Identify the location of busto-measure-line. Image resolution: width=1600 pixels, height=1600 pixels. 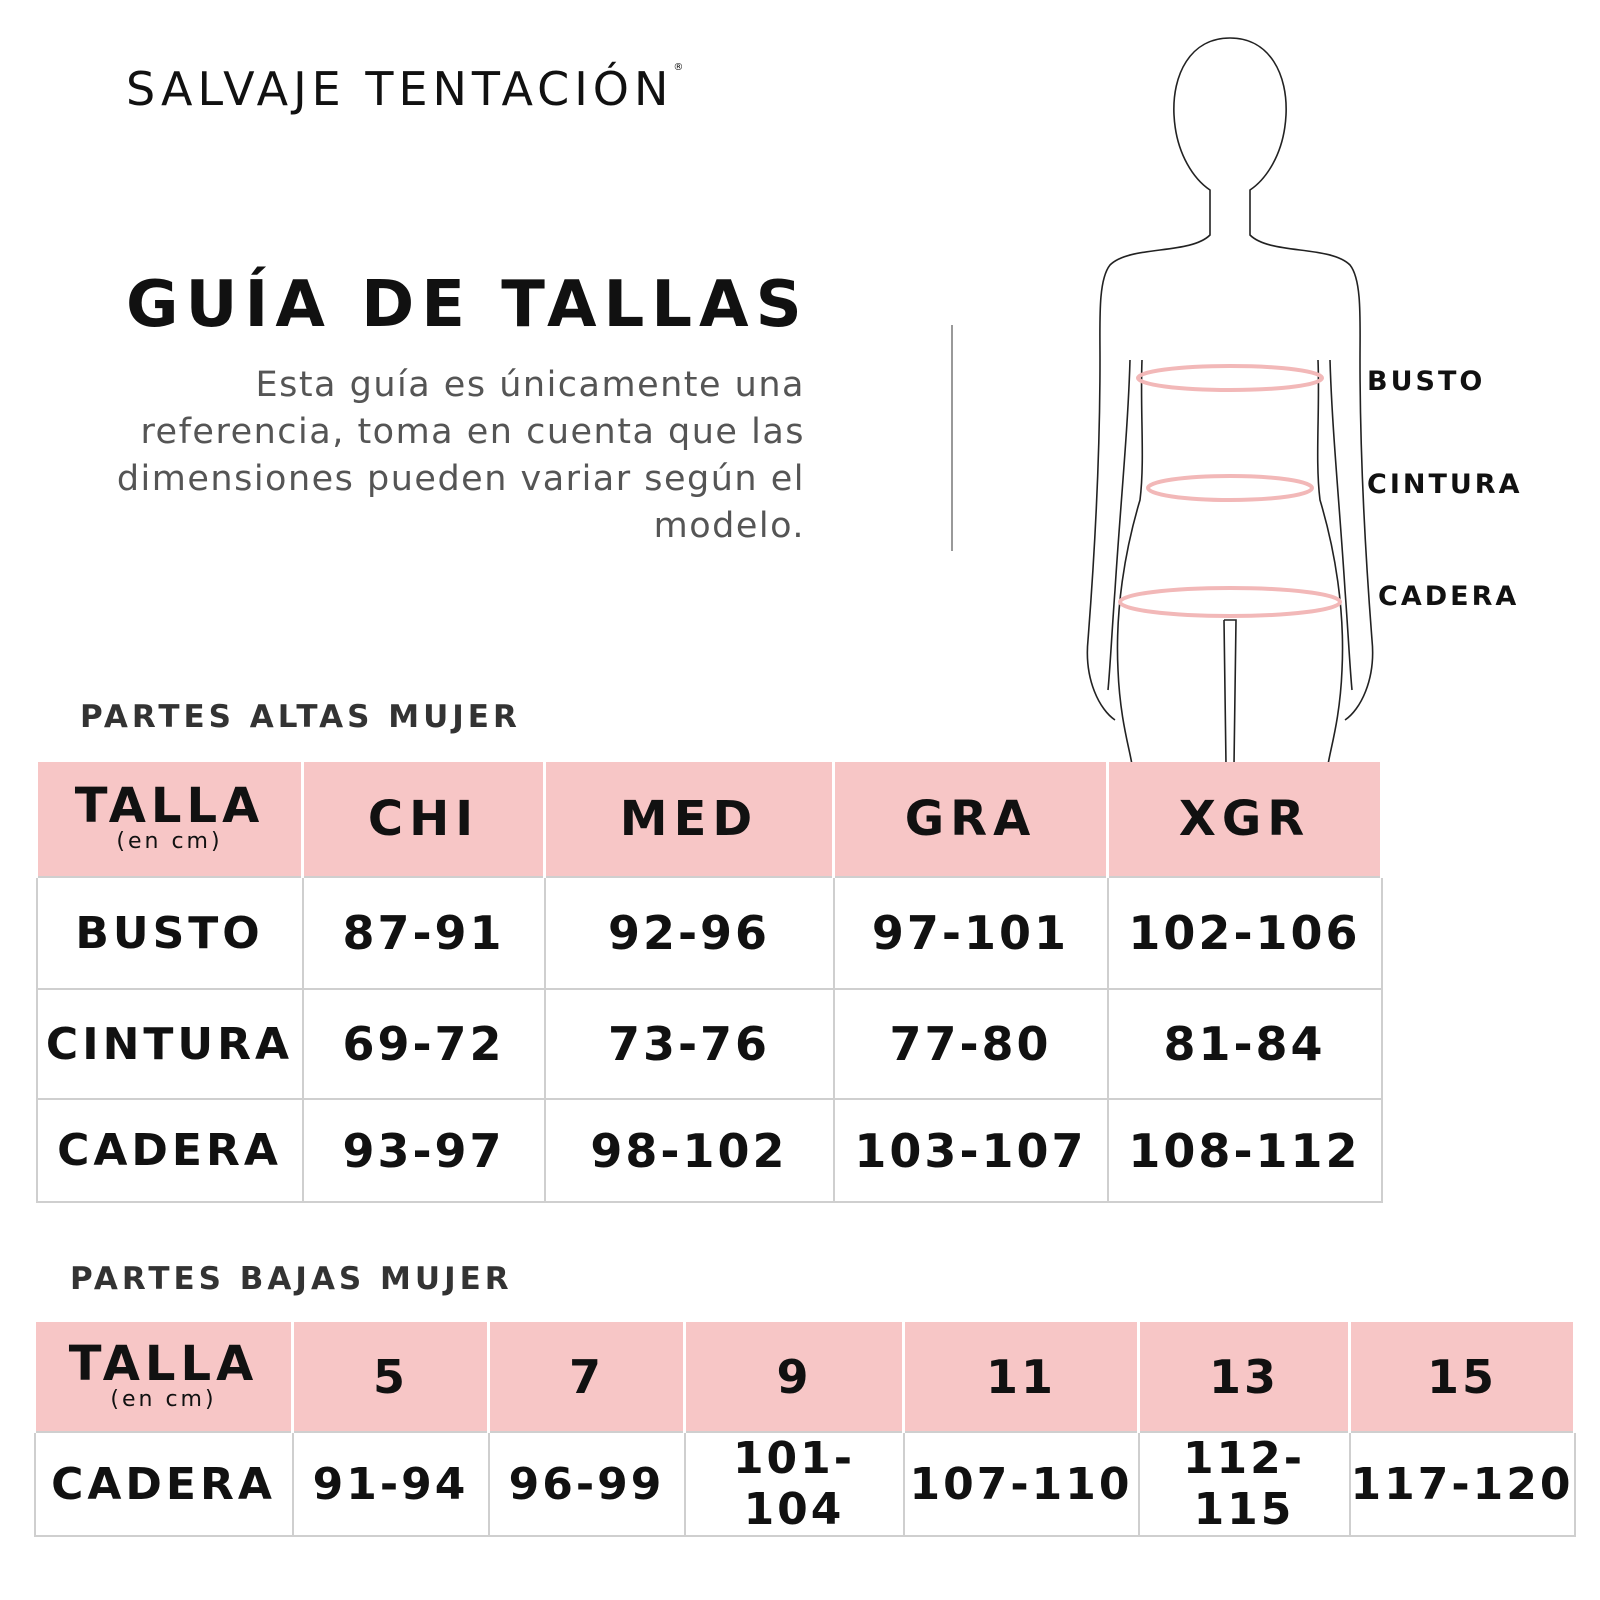
(1230, 378).